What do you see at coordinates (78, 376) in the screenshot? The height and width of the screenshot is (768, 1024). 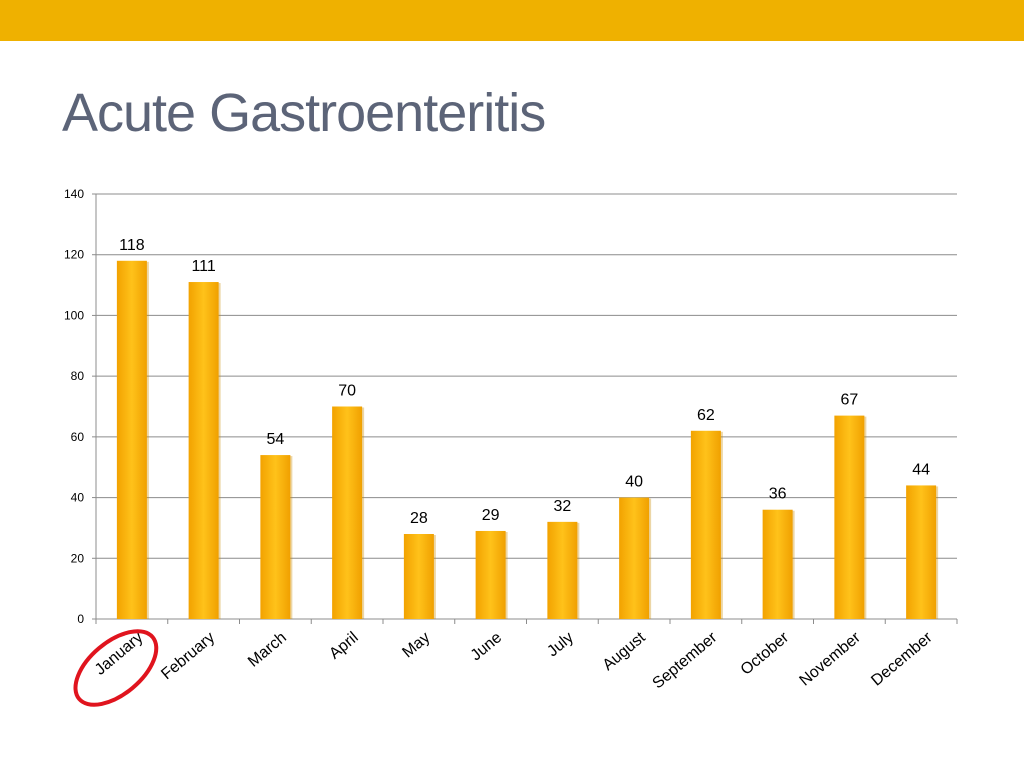 I see `y-tick-label: 80` at bounding box center [78, 376].